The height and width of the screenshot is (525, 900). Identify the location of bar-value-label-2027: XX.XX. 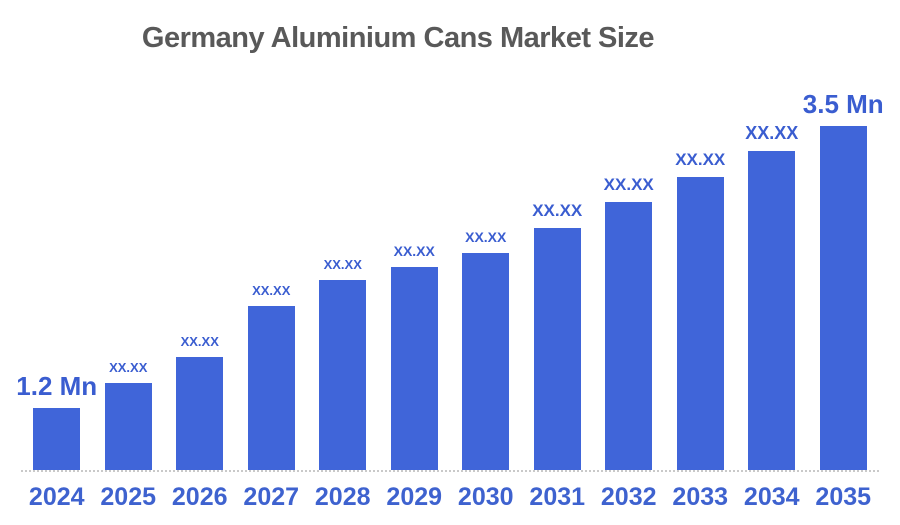
(271, 290).